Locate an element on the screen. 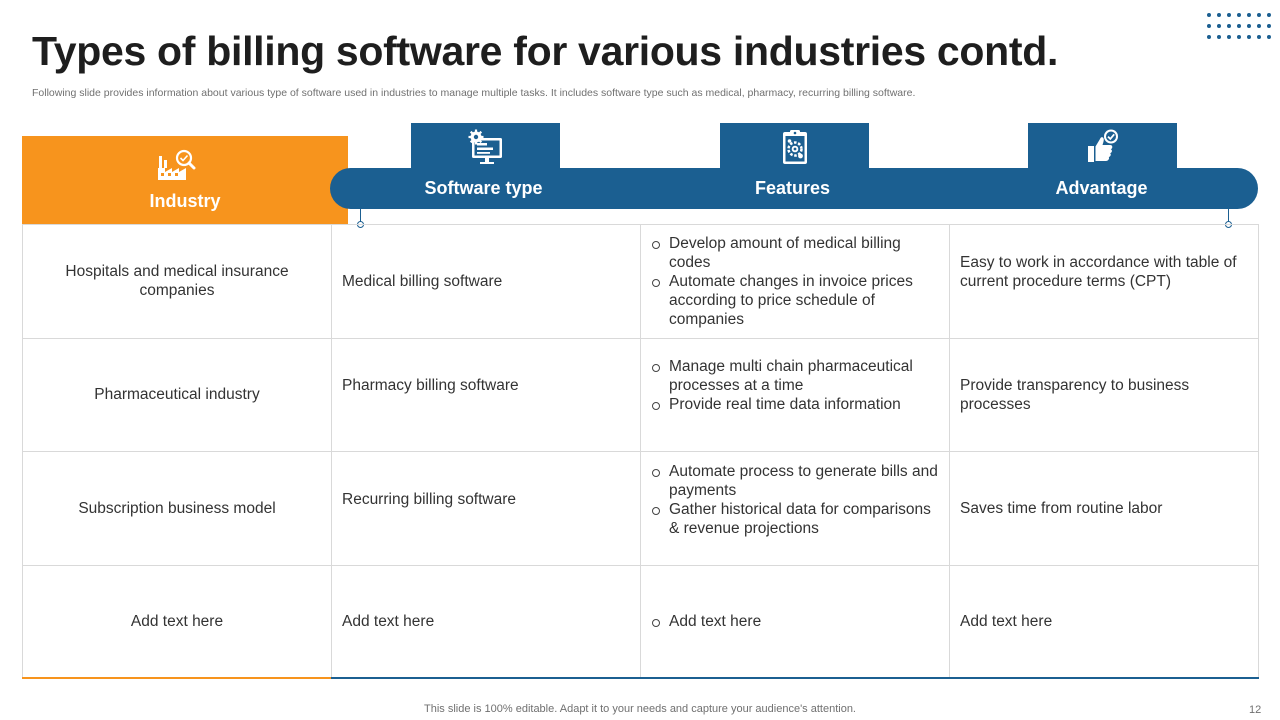 The height and width of the screenshot is (720, 1280). feature-item: Develop amount of medical billing codes is located at coordinates (795, 253).